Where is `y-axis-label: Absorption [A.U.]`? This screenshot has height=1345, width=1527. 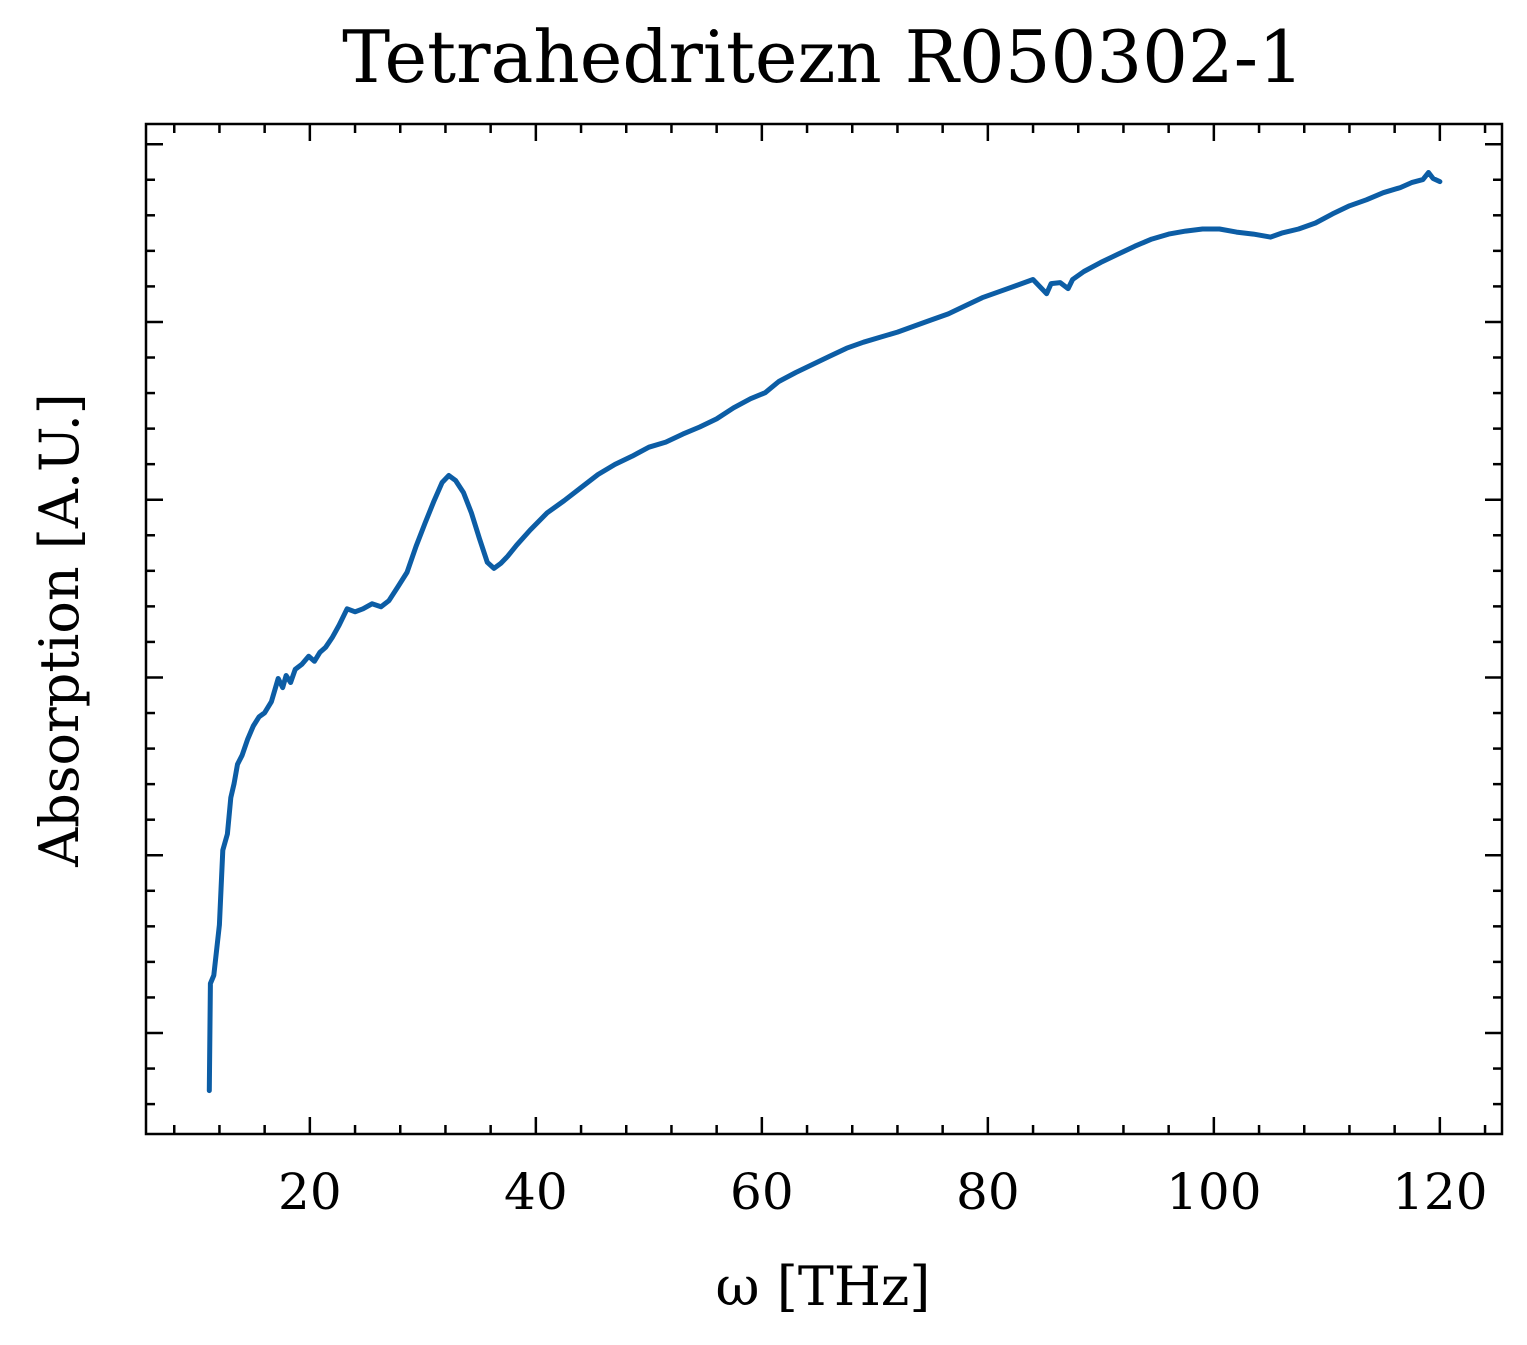
y-axis-label: Absorption [A.U.] is located at coordinates (59, 630).